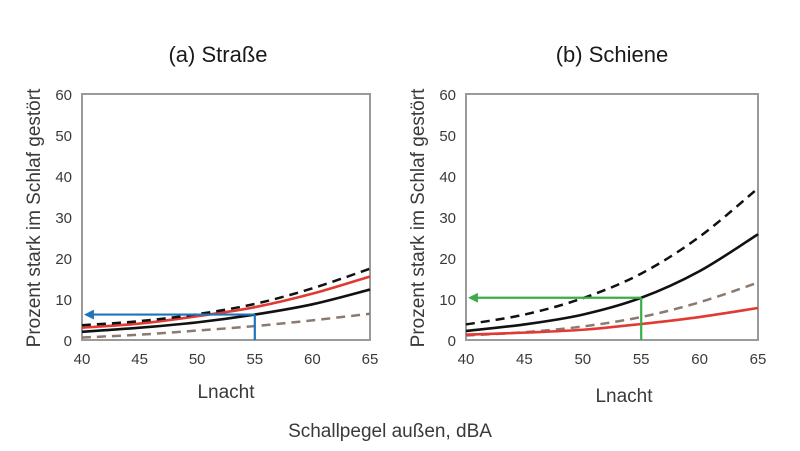 This screenshot has height=451, width=800. Describe the element at coordinates (34, 217) in the screenshot. I see `y-axis-label-road: Prozent stark im Schlaf gestört` at that location.